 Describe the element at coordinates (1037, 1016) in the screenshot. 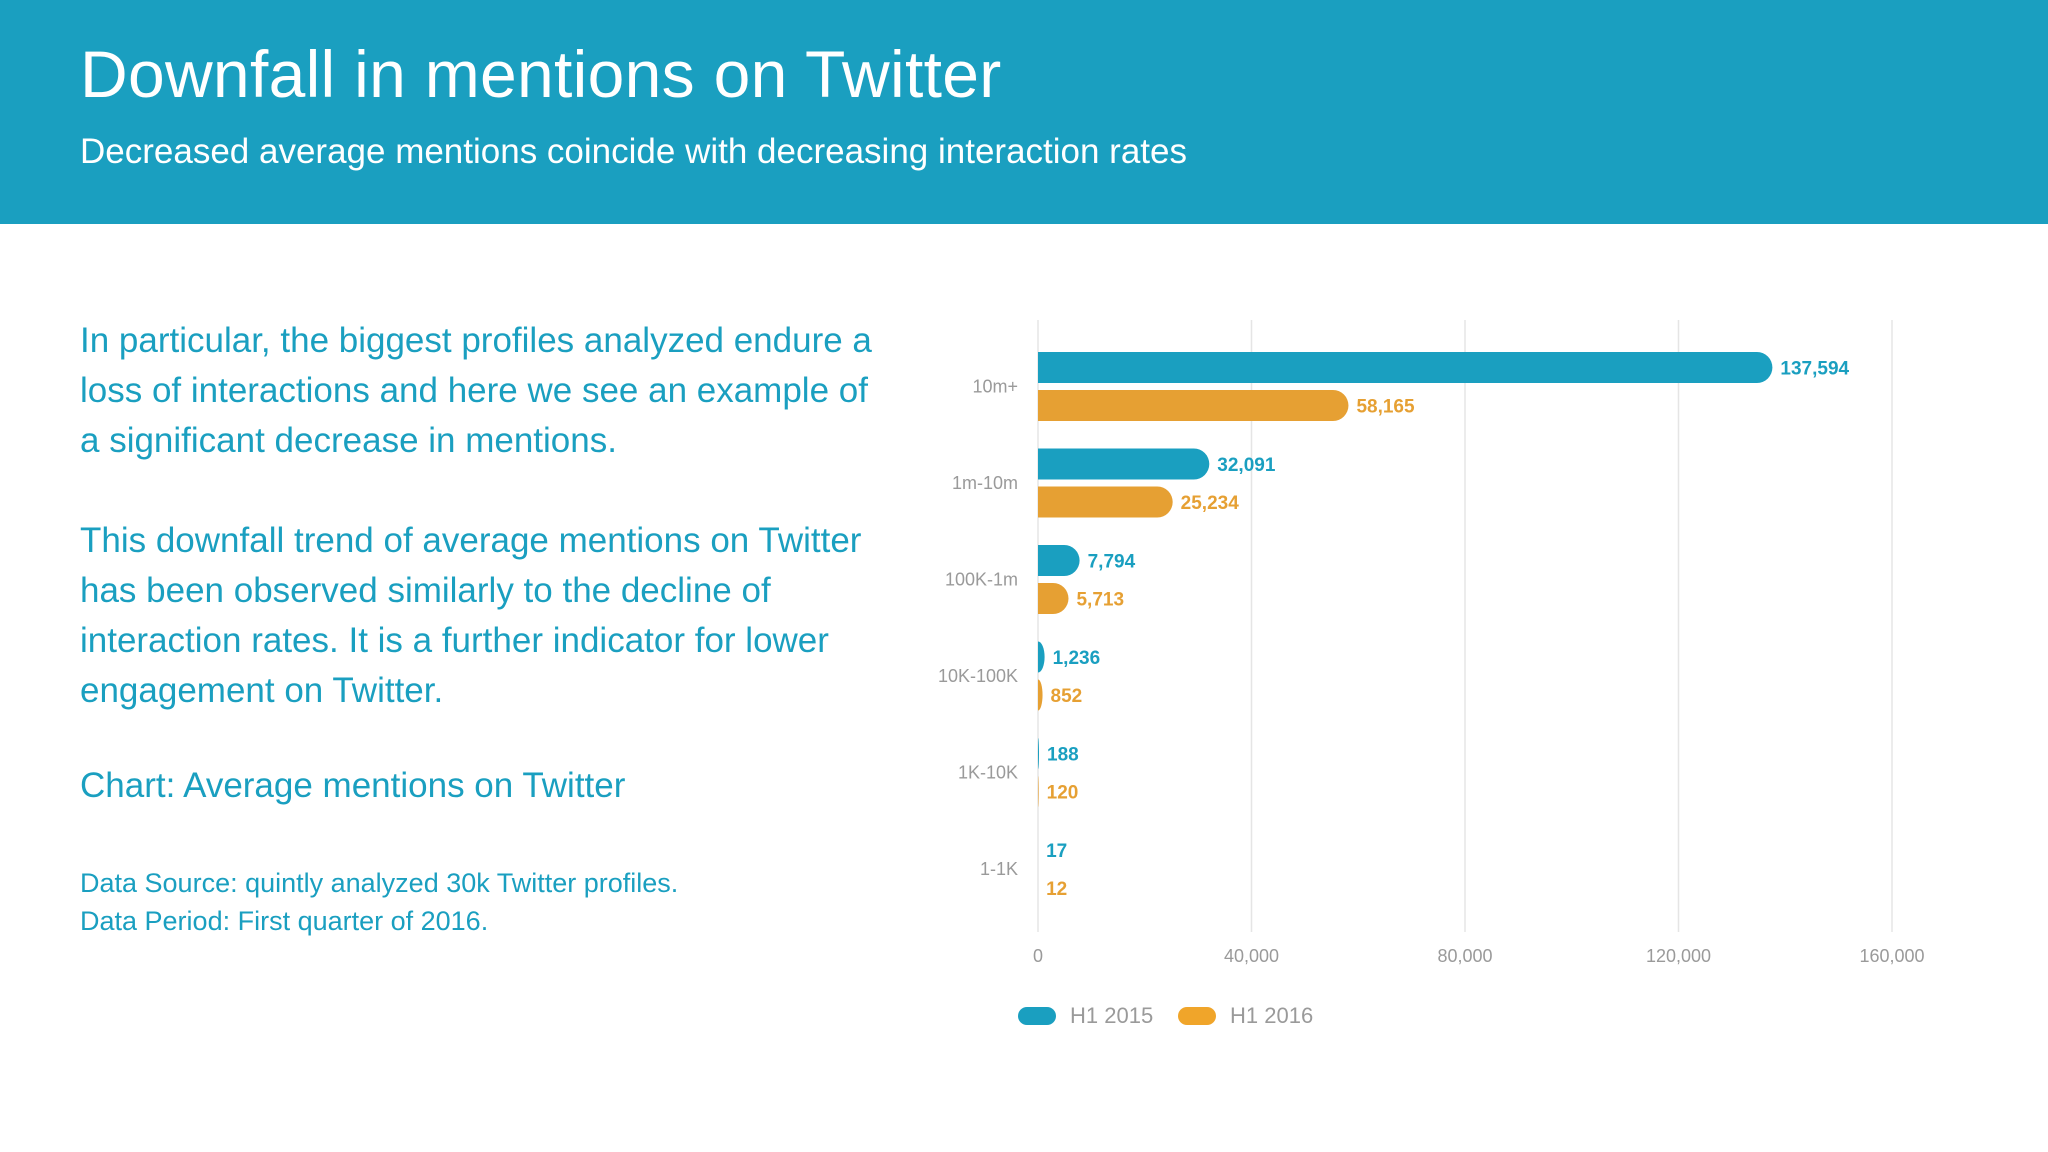

I see `legend-swatch-2015` at that location.